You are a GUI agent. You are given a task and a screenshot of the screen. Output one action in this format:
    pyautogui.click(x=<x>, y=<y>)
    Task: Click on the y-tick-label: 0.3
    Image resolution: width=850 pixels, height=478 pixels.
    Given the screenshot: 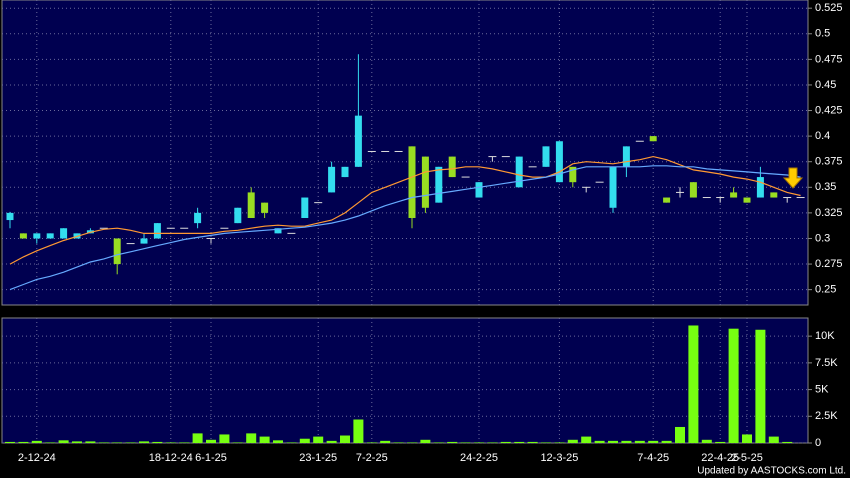 What is the action you would take?
    pyautogui.click(x=822, y=238)
    